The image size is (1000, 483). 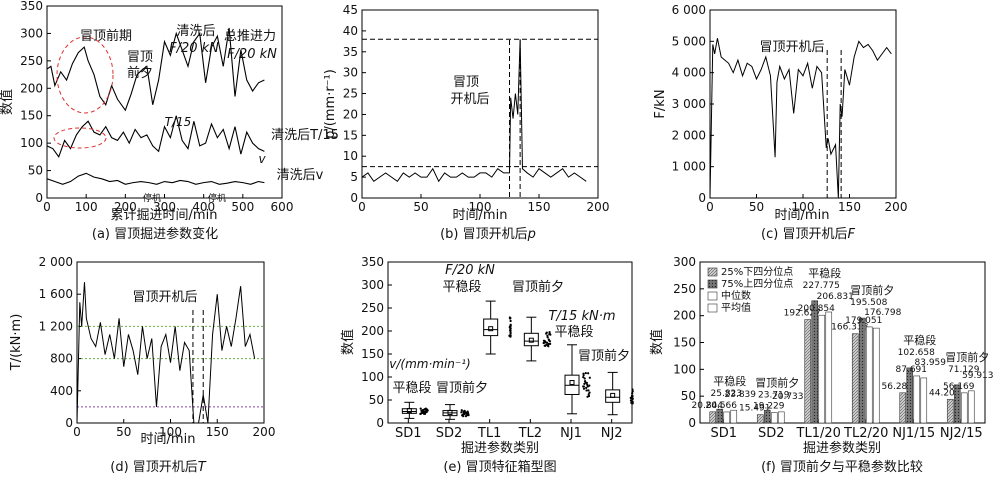 What do you see at coordinates (916, 353) in the screenshot?
I see `data-label: 102.658` at bounding box center [916, 353].